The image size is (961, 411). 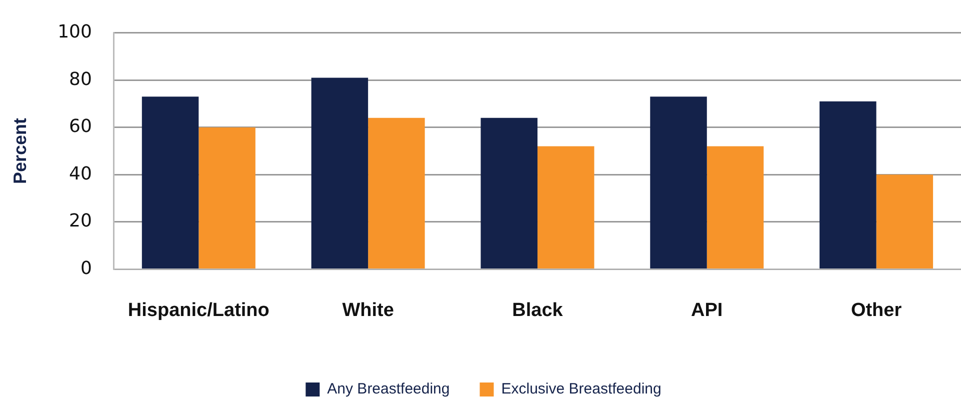 I want to click on x-tick-label: White, so click(x=368, y=310).